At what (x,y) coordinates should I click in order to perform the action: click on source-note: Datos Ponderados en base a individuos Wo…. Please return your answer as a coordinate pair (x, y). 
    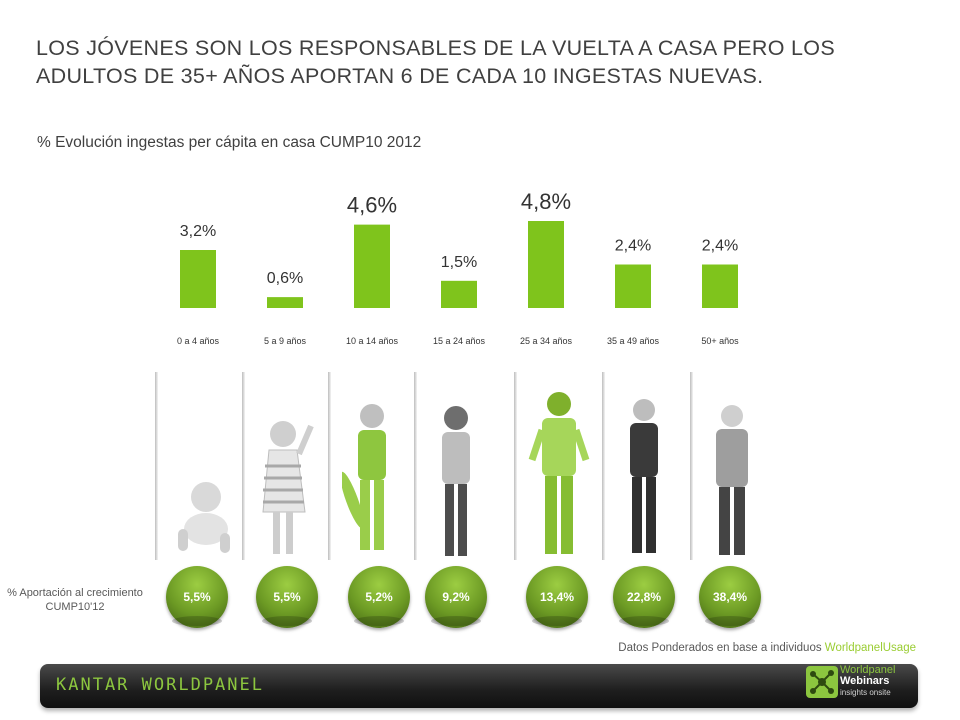
    Looking at the image, I should click on (767, 648).